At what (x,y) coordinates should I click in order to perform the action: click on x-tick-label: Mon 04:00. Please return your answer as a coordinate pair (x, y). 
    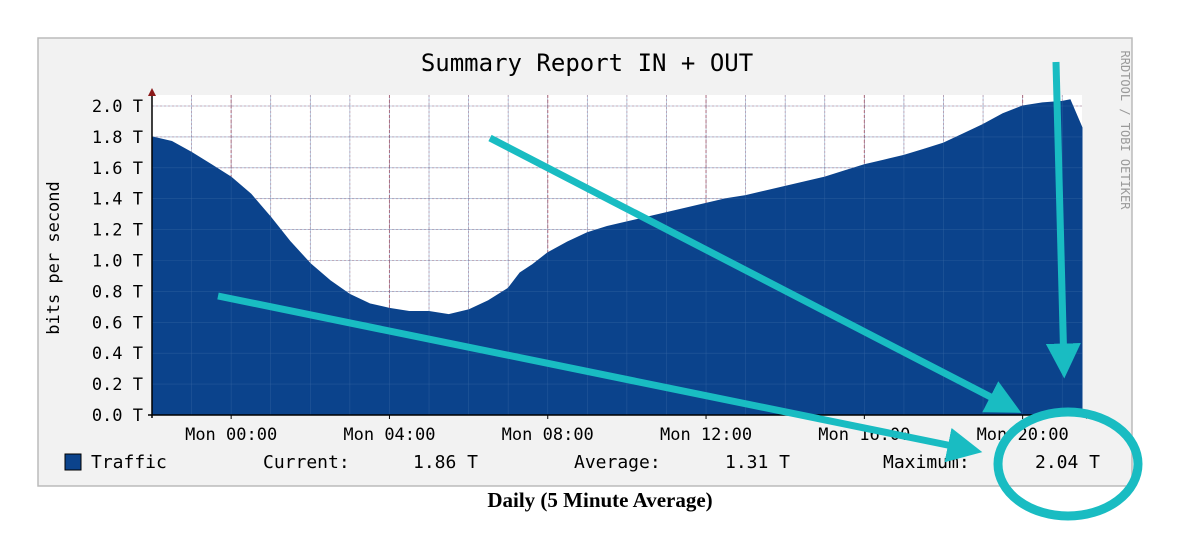
    Looking at the image, I should click on (389, 435).